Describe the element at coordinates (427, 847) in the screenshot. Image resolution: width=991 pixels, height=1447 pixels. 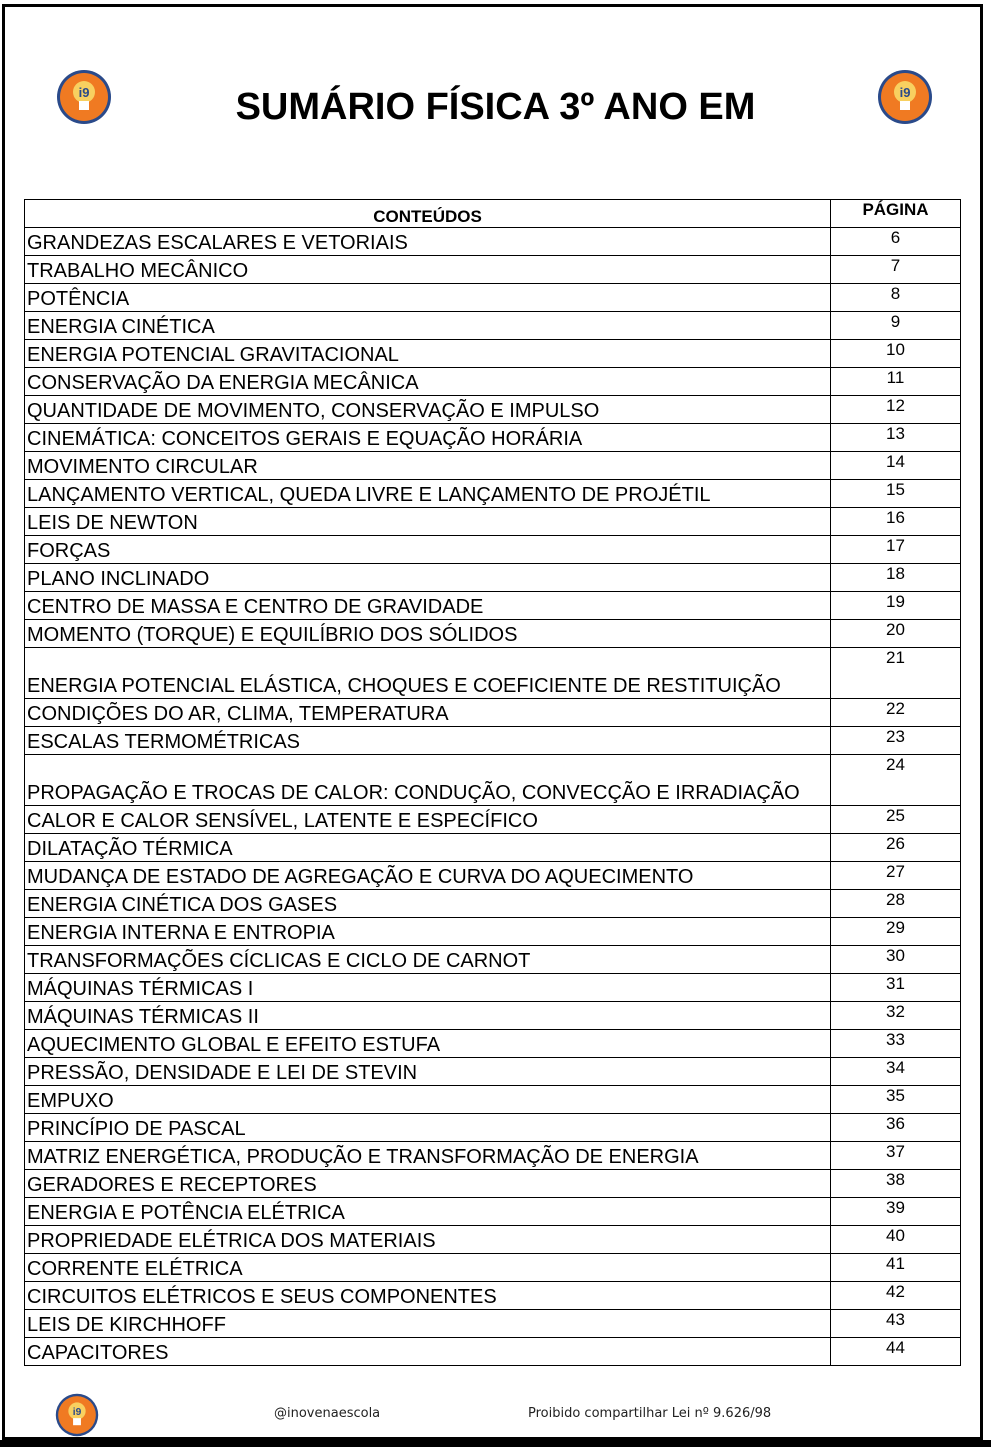
I see `row-content: DILATAÇÃO TÉRMICA` at that location.